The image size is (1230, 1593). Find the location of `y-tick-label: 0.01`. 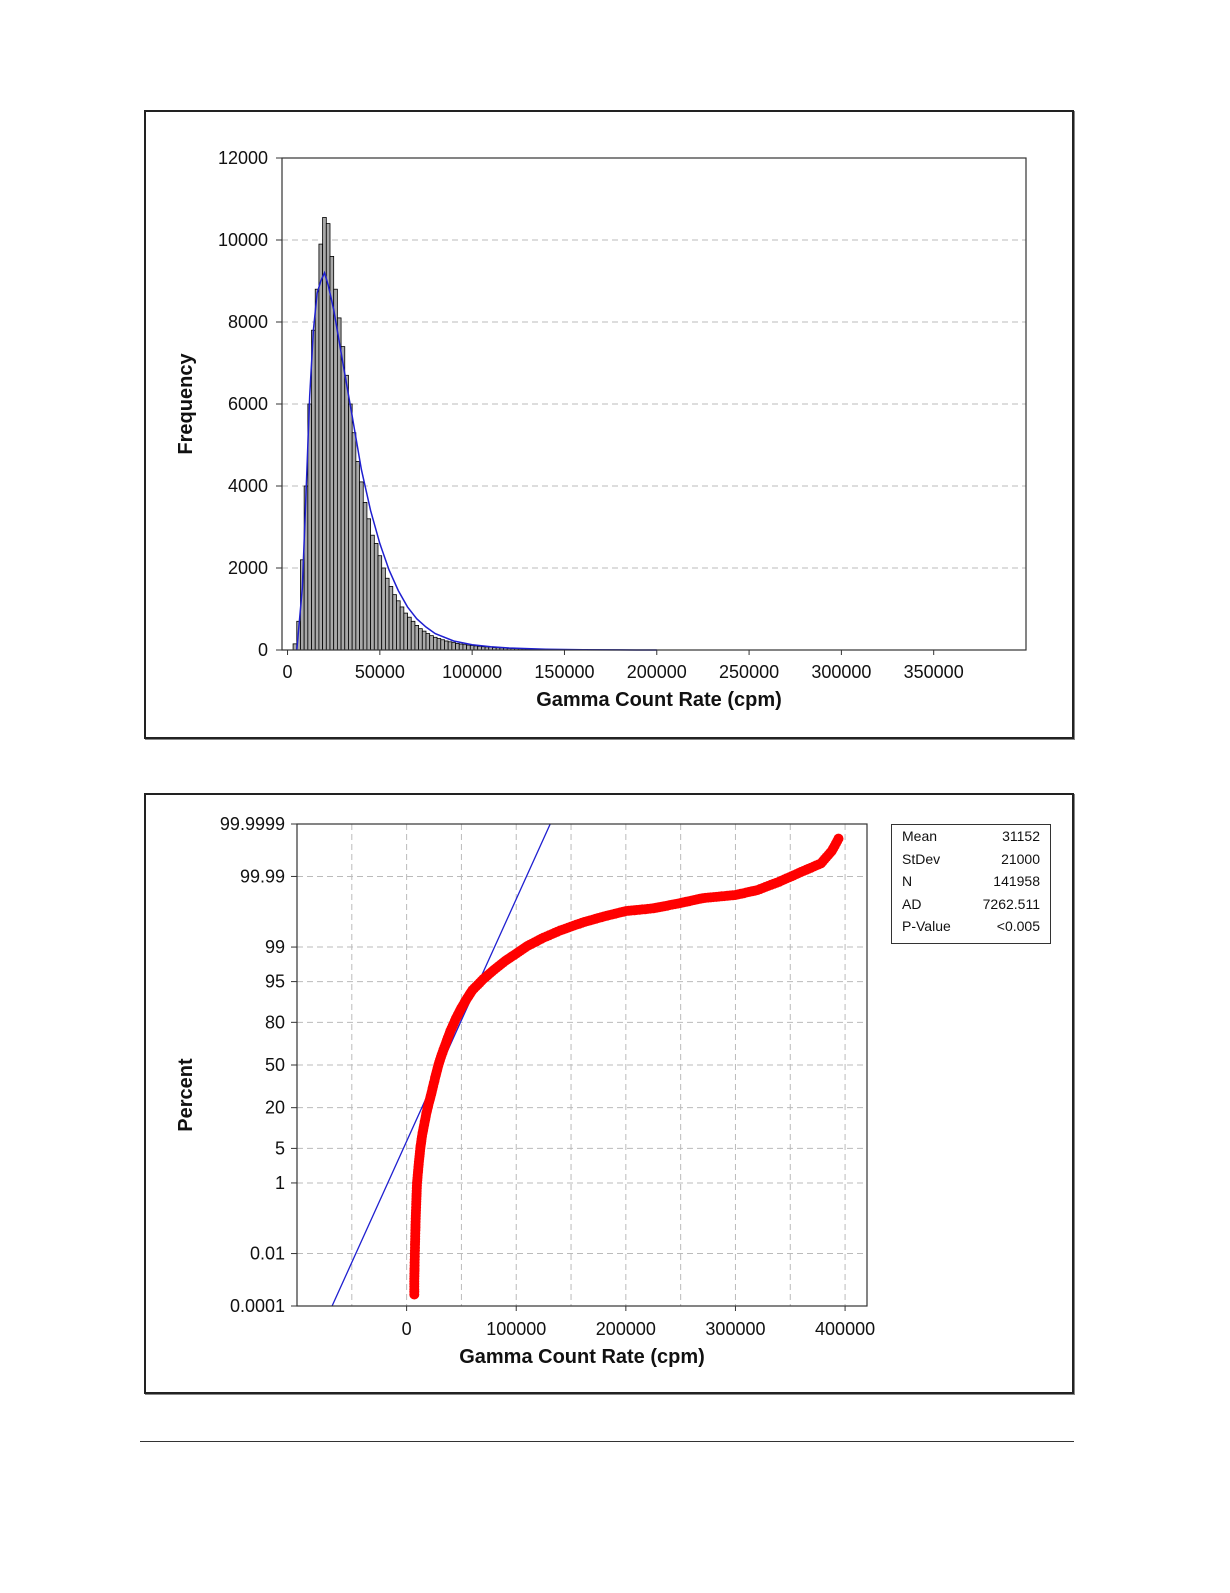

y-tick-label: 0.01 is located at coordinates (267, 1254).